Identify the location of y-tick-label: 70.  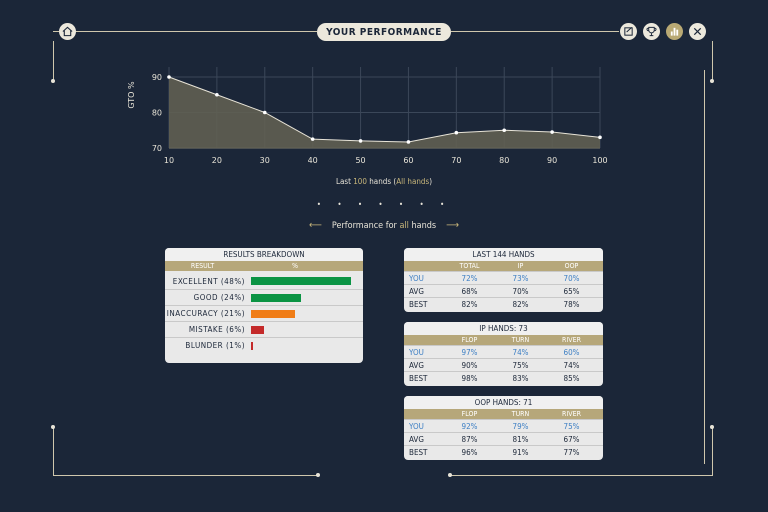
(157, 148).